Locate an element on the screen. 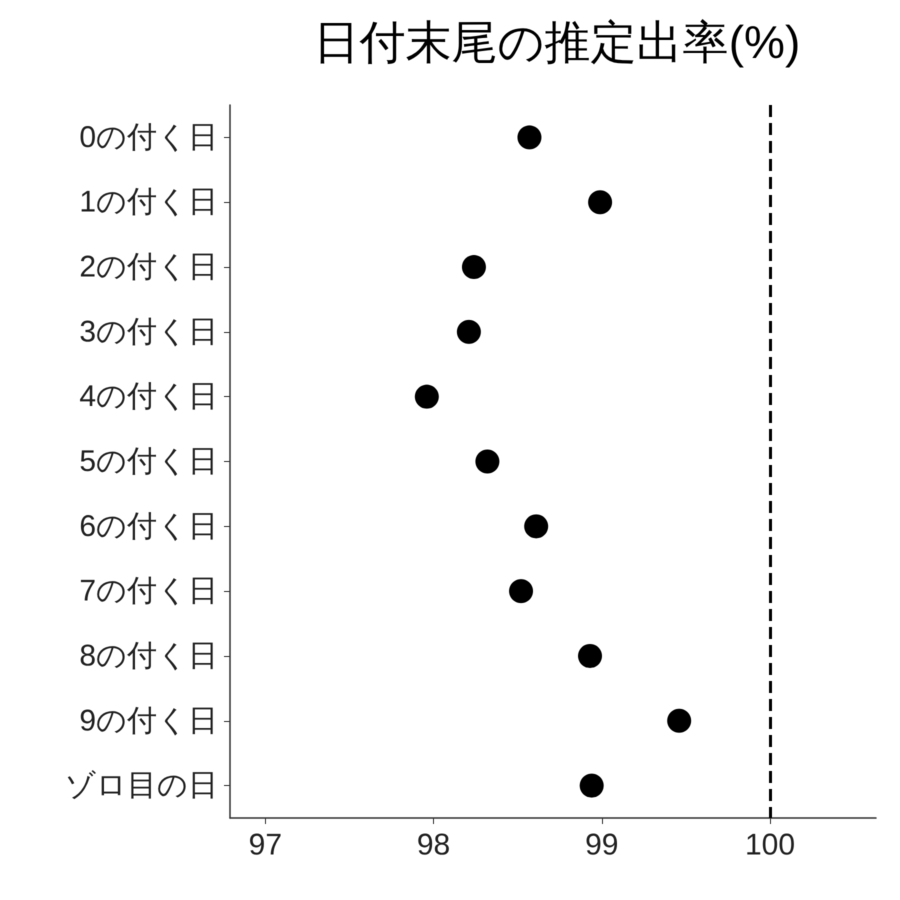 This screenshot has width=900, height=900. y-tick-label: 2の付く日 is located at coordinates (148, 267).